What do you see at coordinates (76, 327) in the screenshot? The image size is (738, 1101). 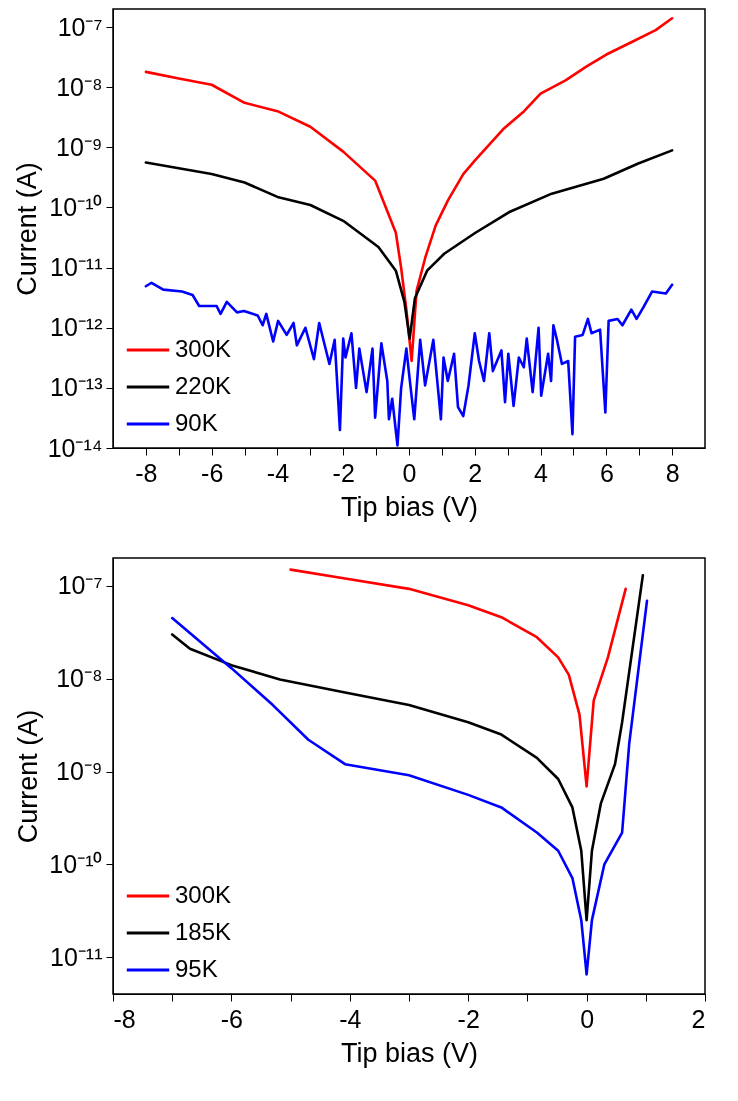 I see `y-tick-label: 10⁻¹²` at bounding box center [76, 327].